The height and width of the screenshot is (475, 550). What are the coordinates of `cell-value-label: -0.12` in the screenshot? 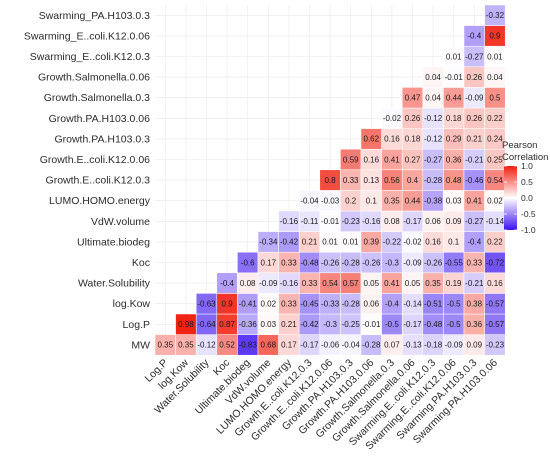 It's located at (433, 118).